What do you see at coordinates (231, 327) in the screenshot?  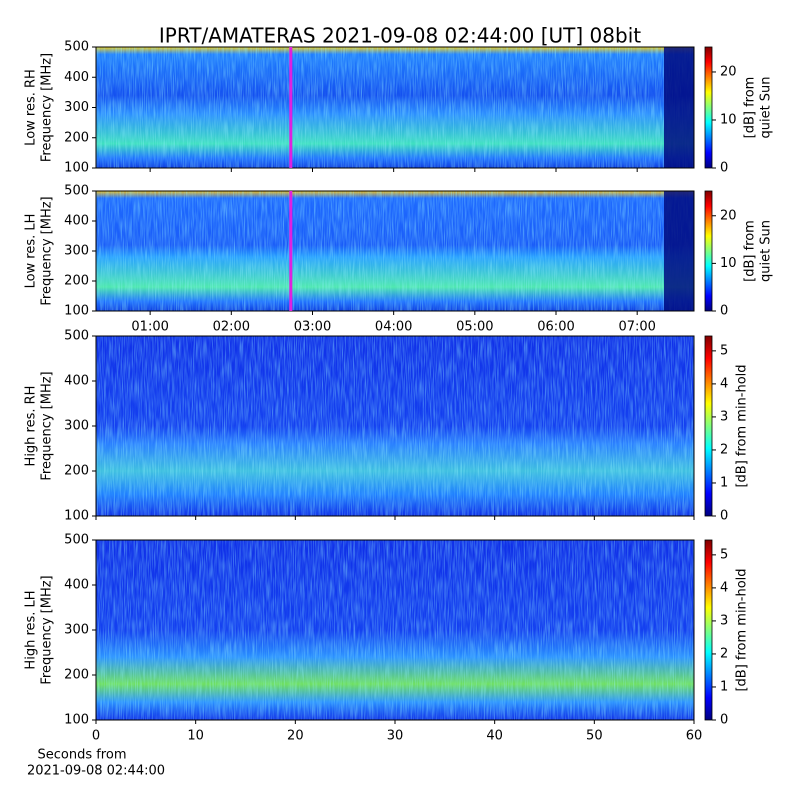 I see `x-tick-label: 02:00` at bounding box center [231, 327].